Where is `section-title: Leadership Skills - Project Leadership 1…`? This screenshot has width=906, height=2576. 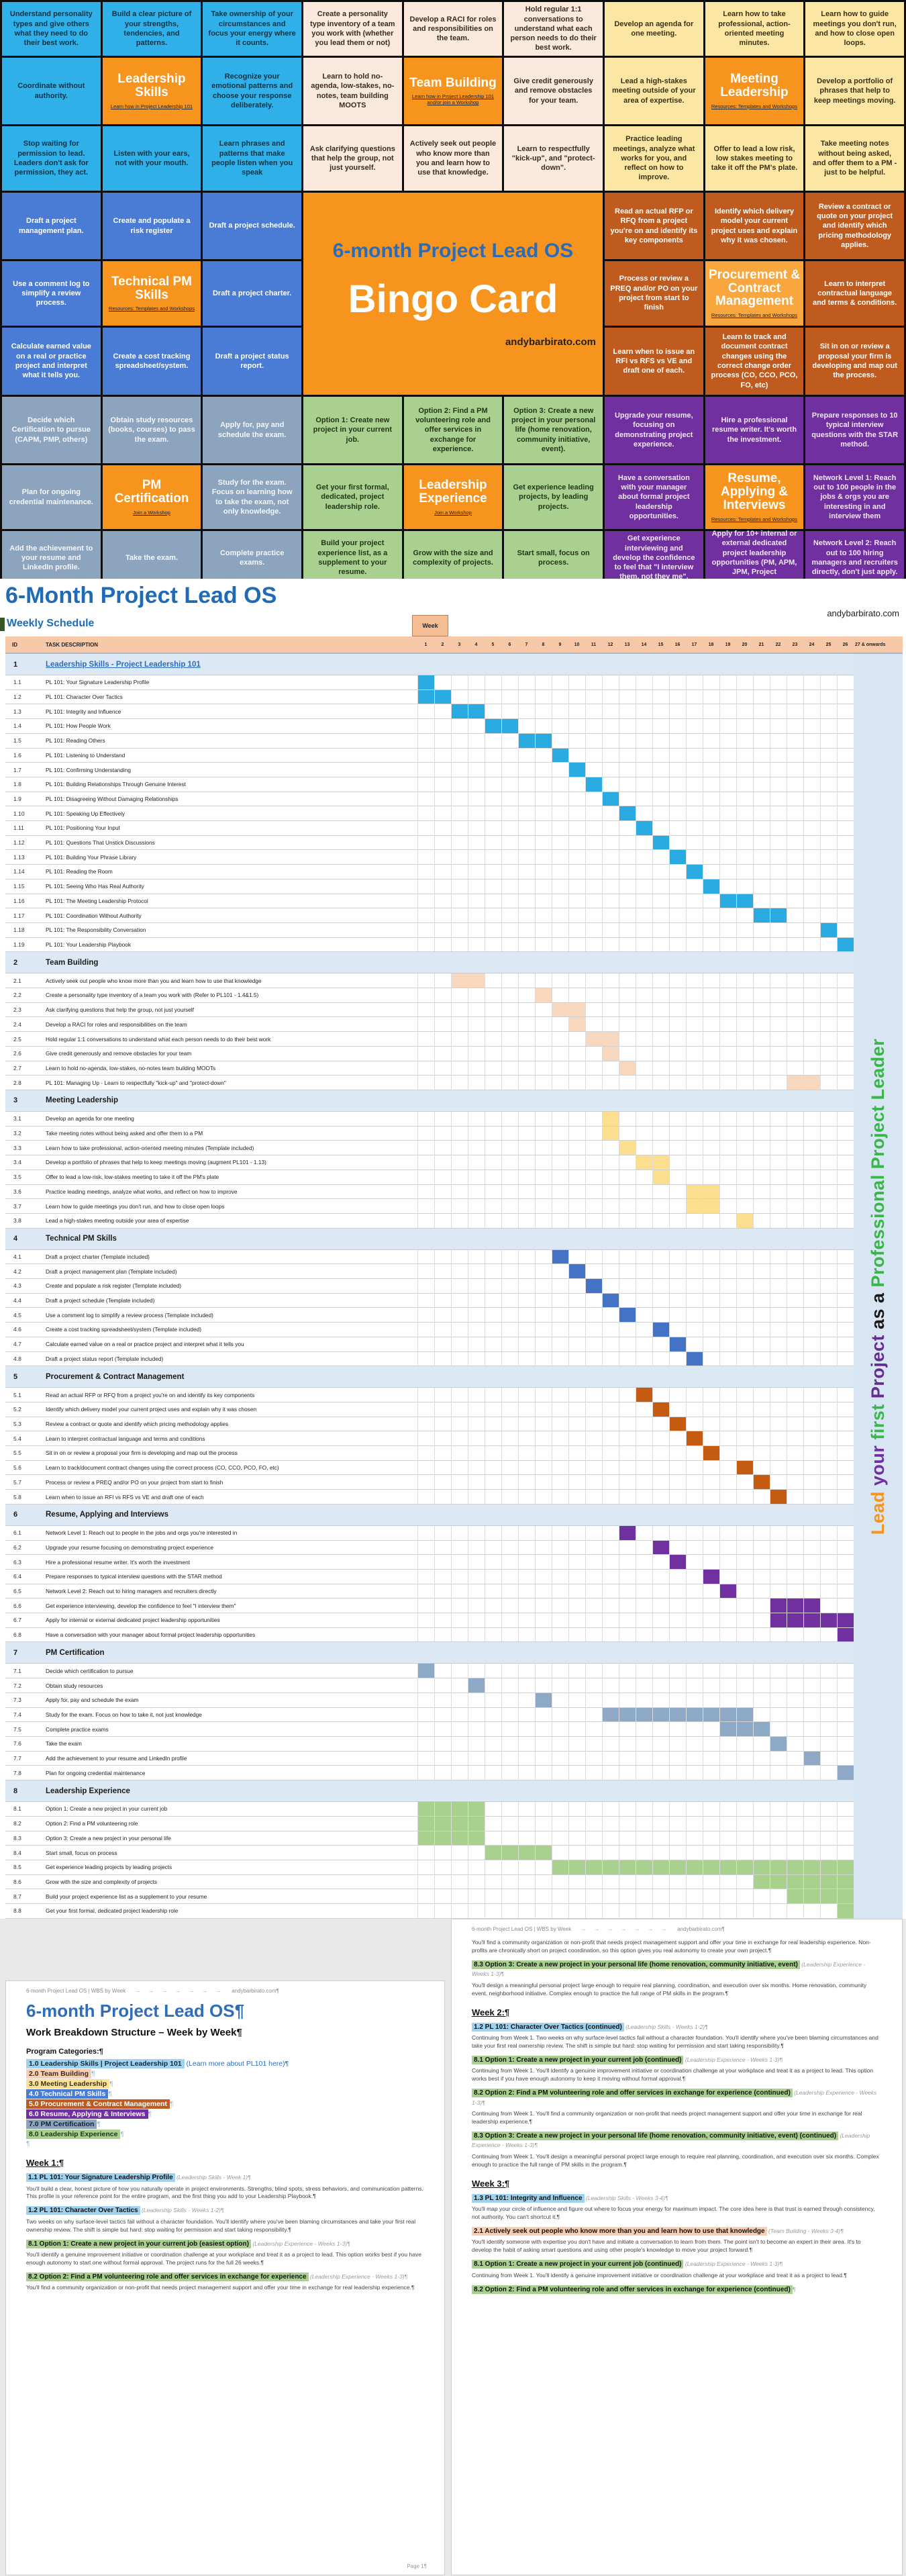
section-title: Leadership Skills - Project Leadership 1… is located at coordinates (124, 664).